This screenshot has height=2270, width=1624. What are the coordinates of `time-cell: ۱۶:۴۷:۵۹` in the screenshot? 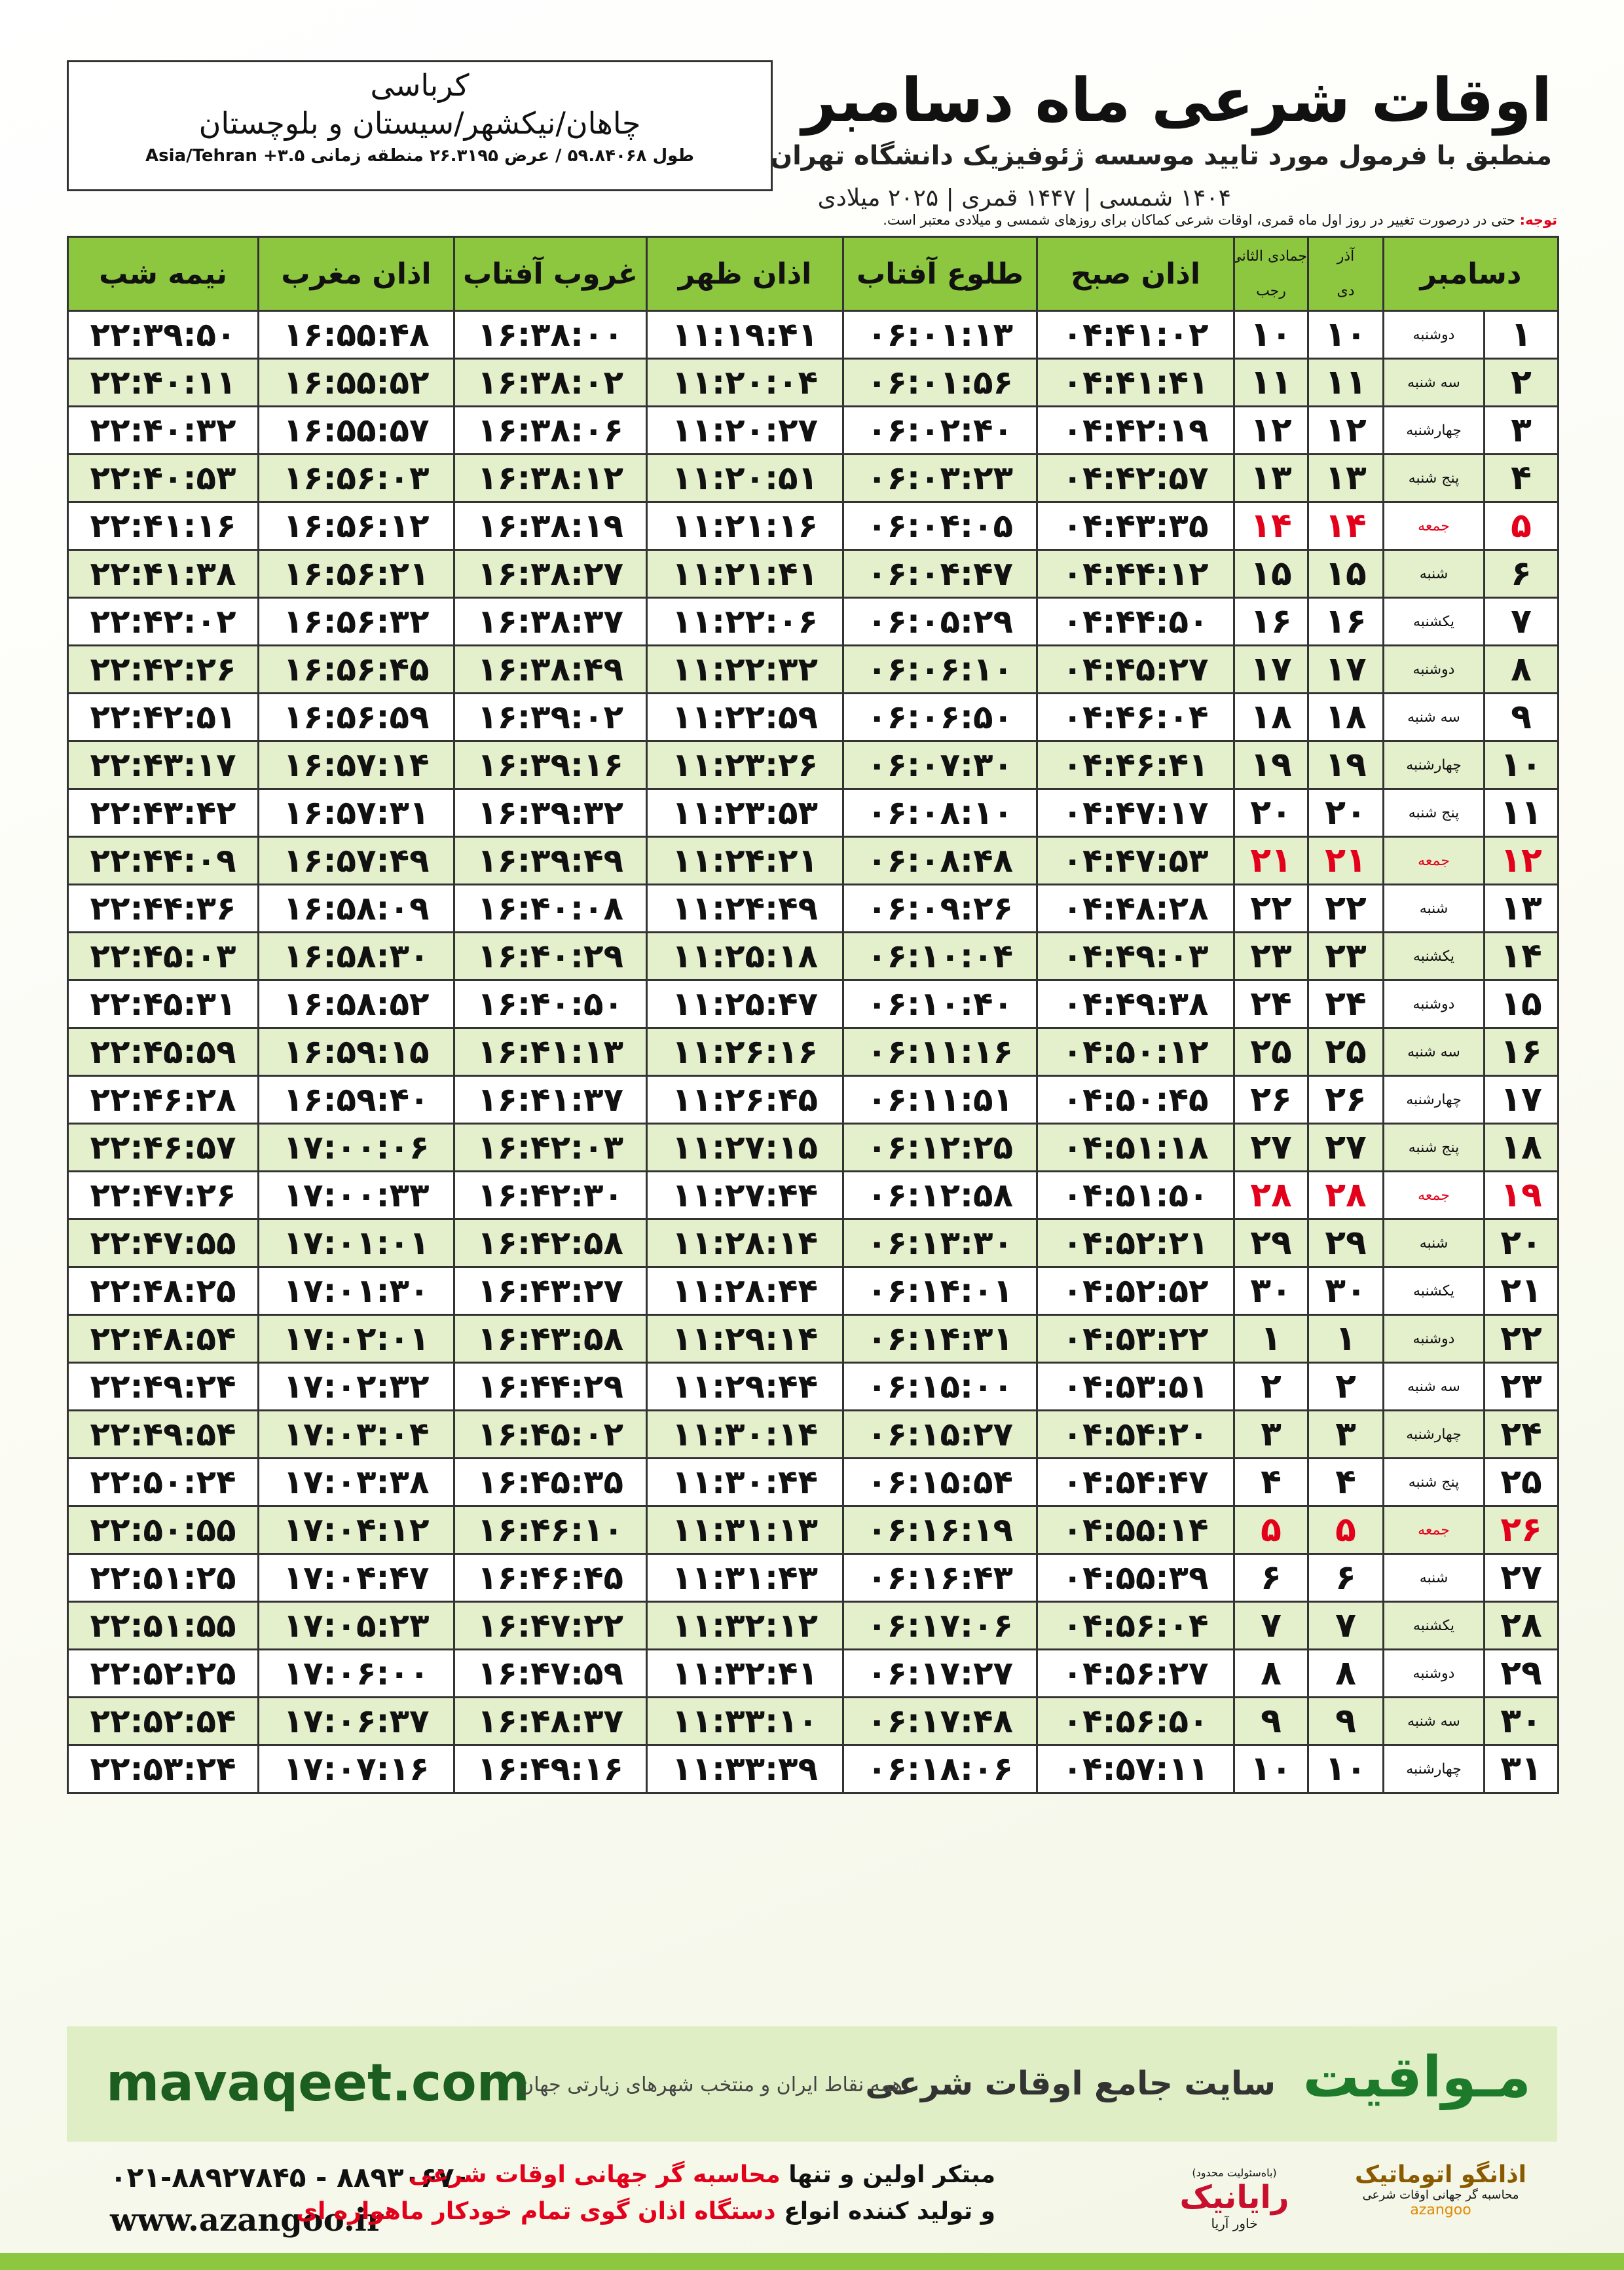 It's located at (550, 1673).